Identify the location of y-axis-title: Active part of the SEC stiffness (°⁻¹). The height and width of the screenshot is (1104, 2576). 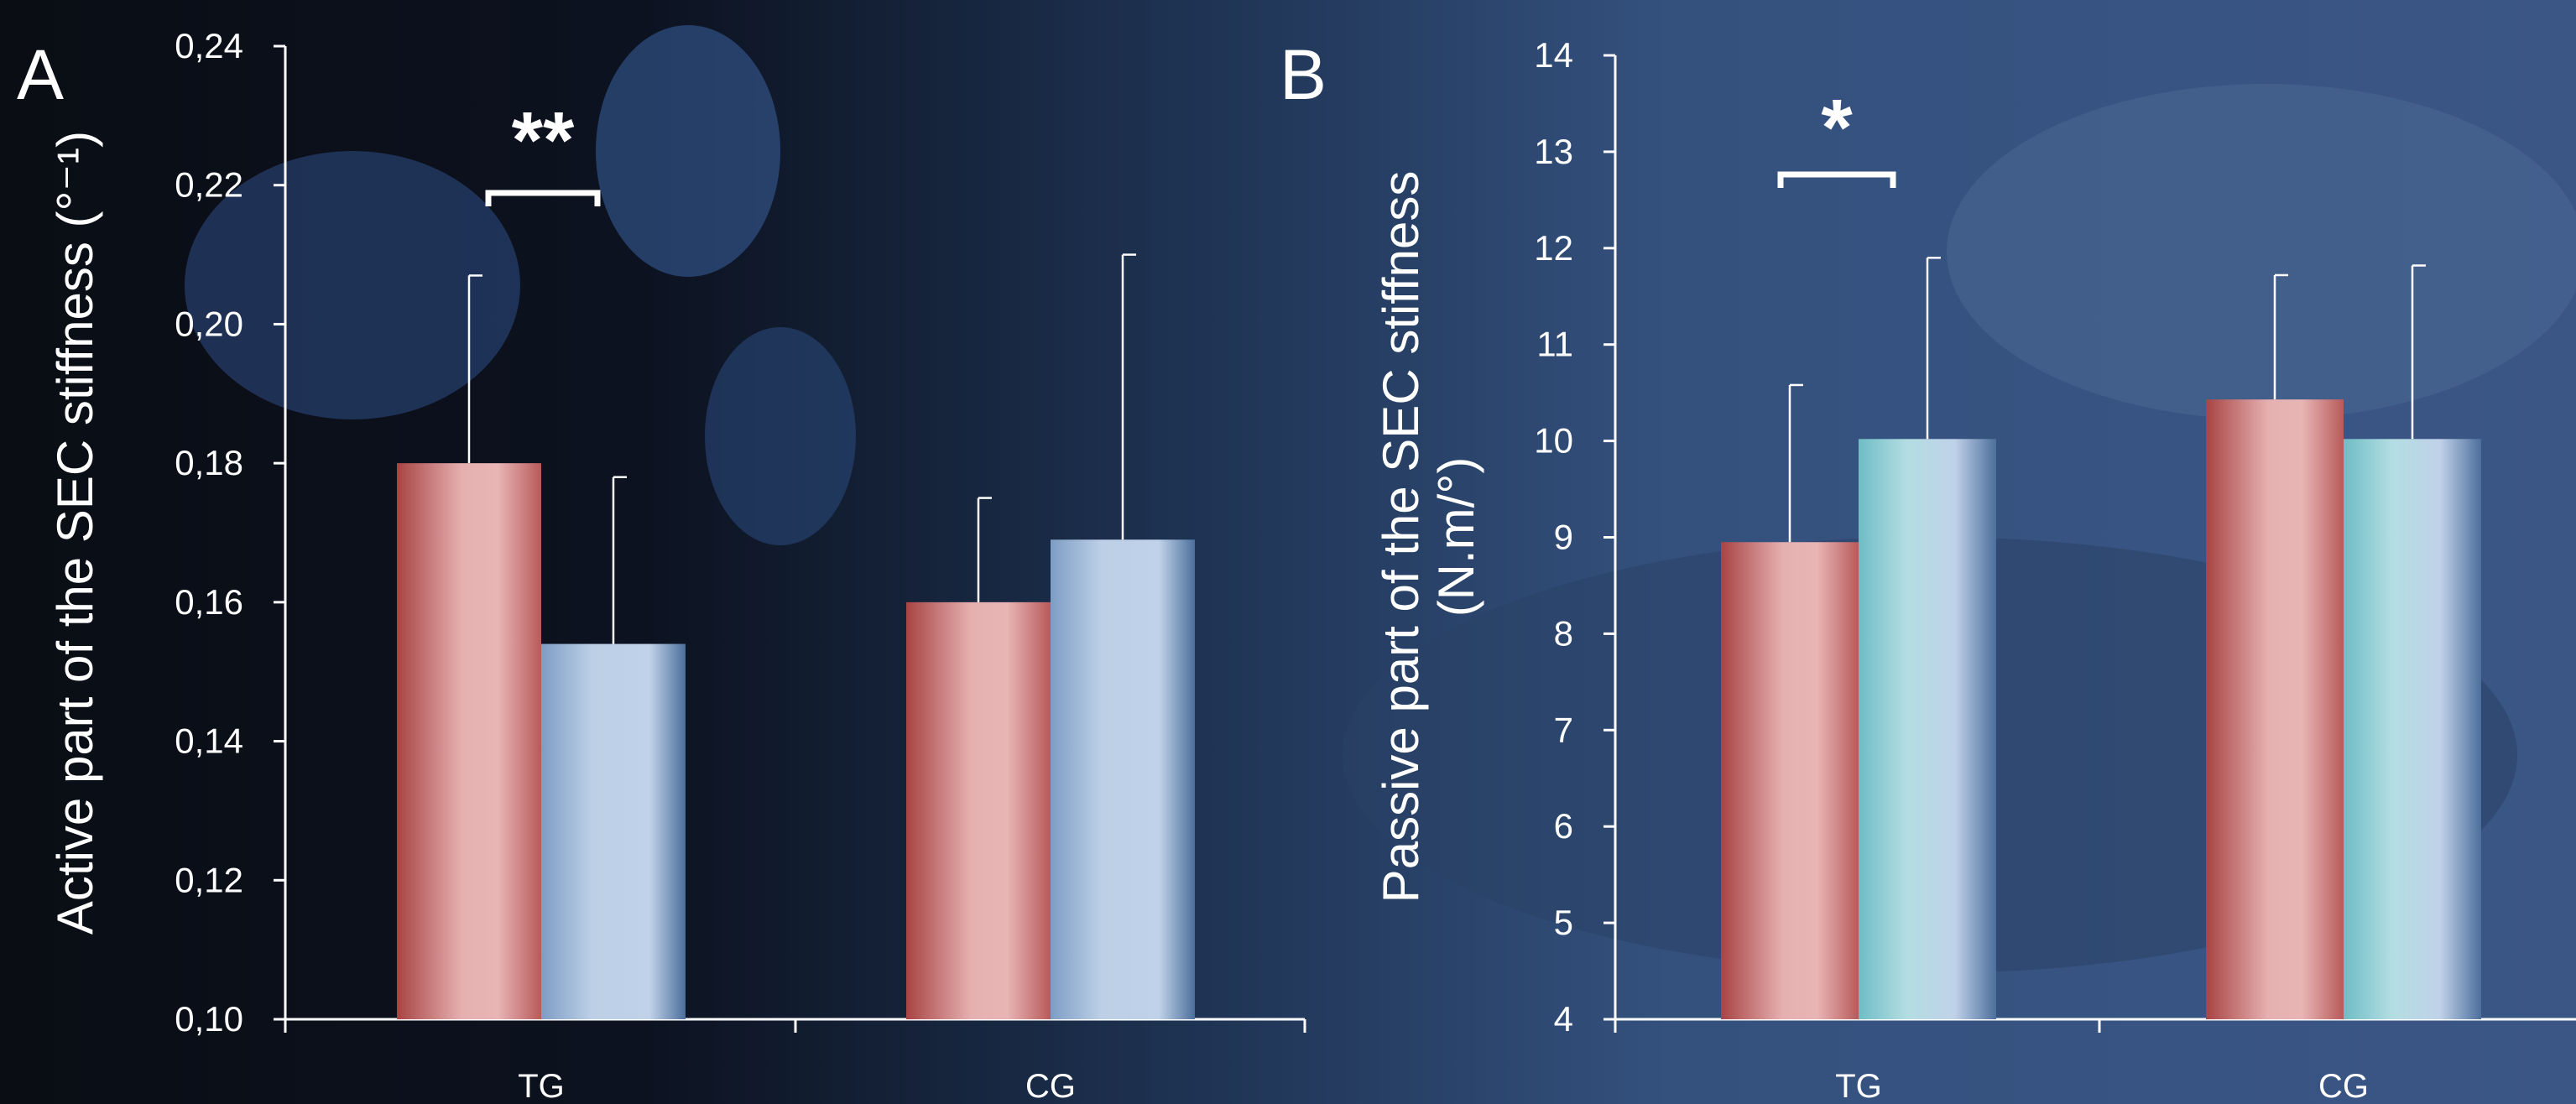
(75, 533).